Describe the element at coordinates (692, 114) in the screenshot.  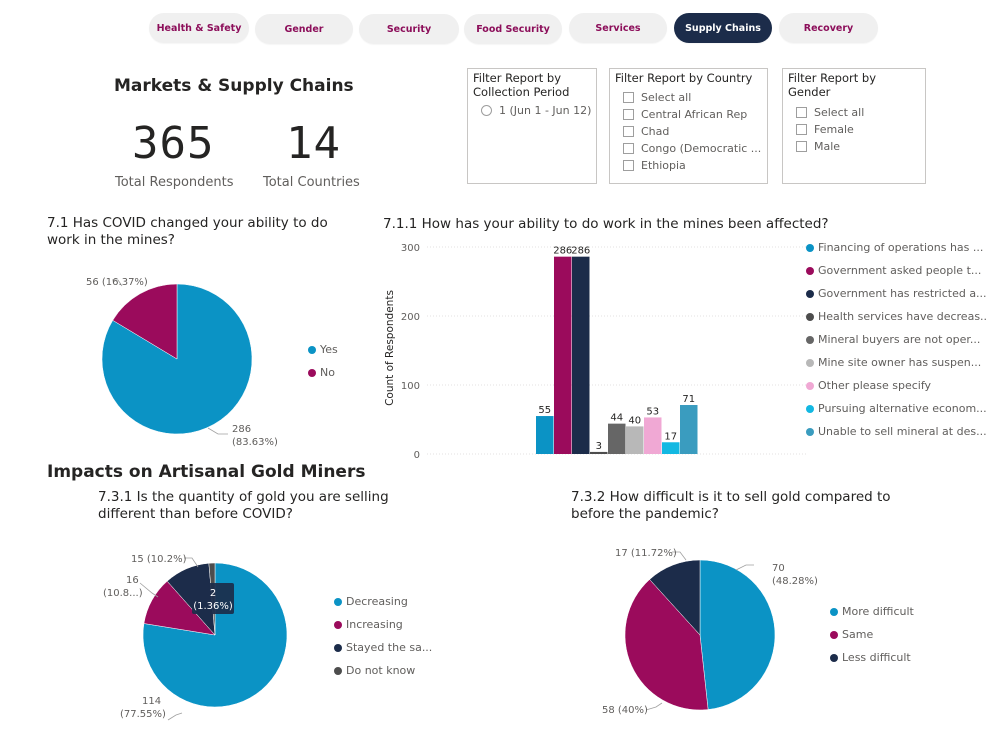
I see `slicer-option: Central African Rep` at that location.